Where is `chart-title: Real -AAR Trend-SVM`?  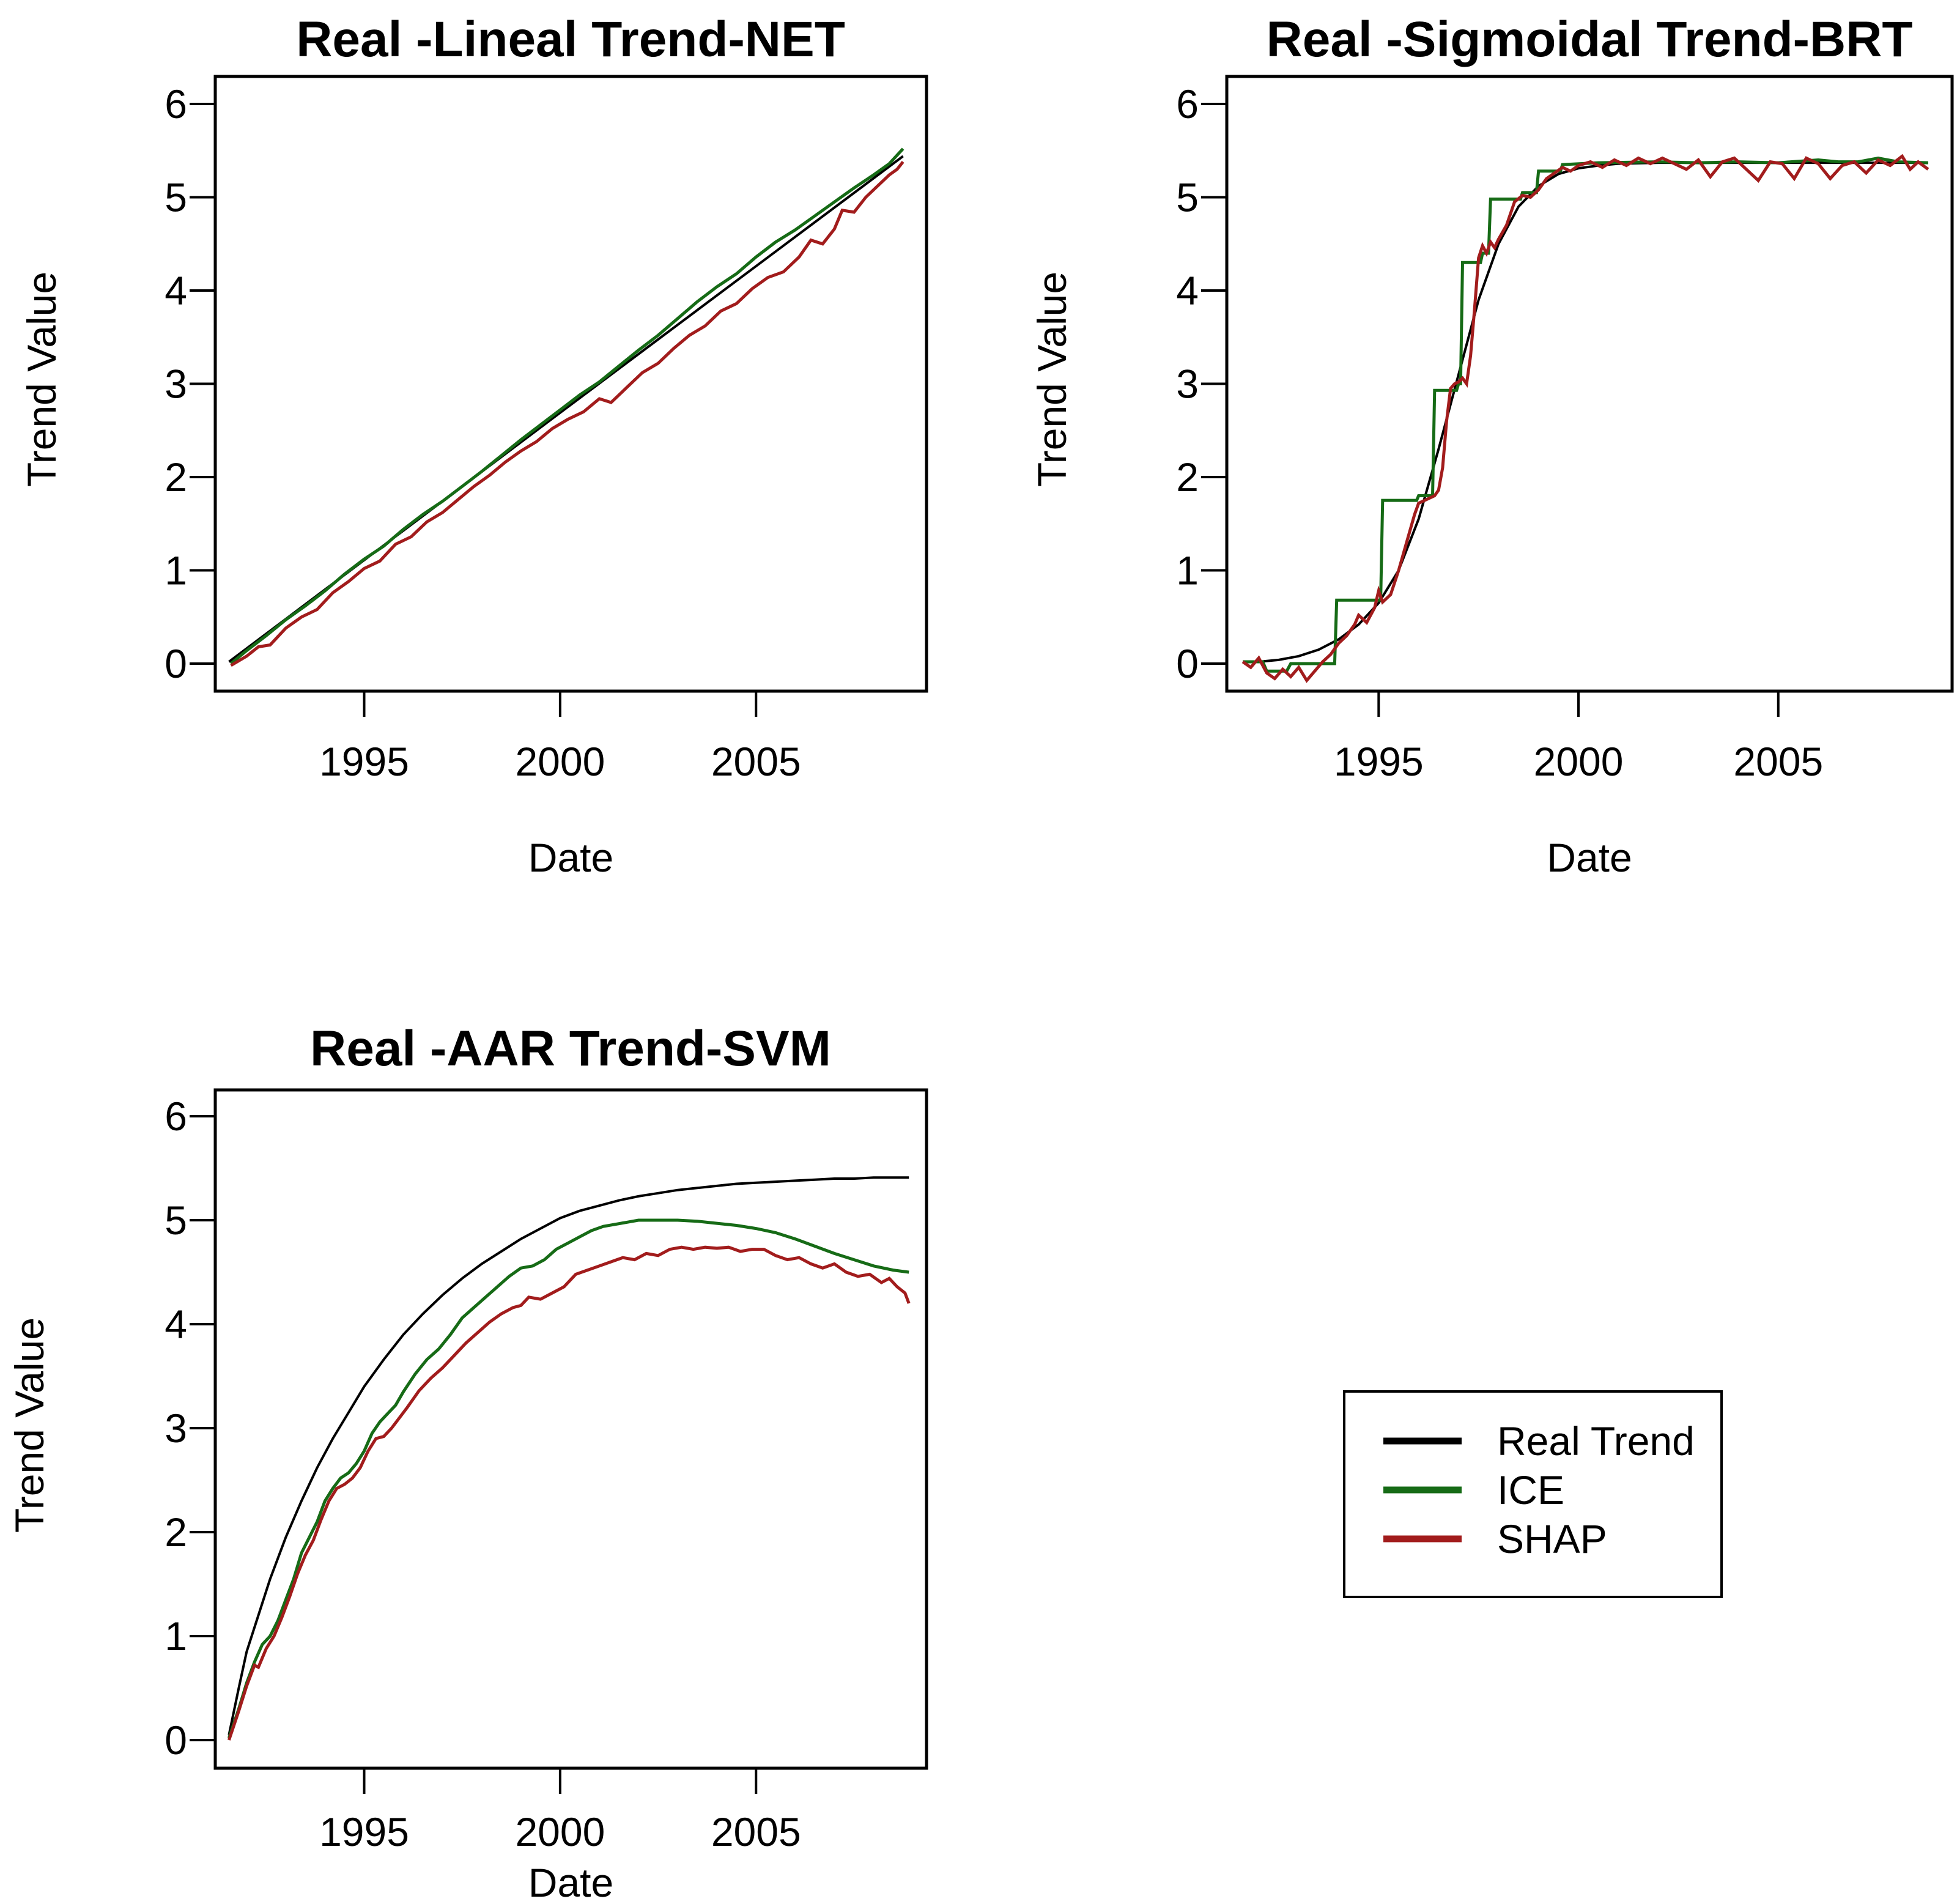 chart-title: Real -AAR Trend-SVM is located at coordinates (570, 1048).